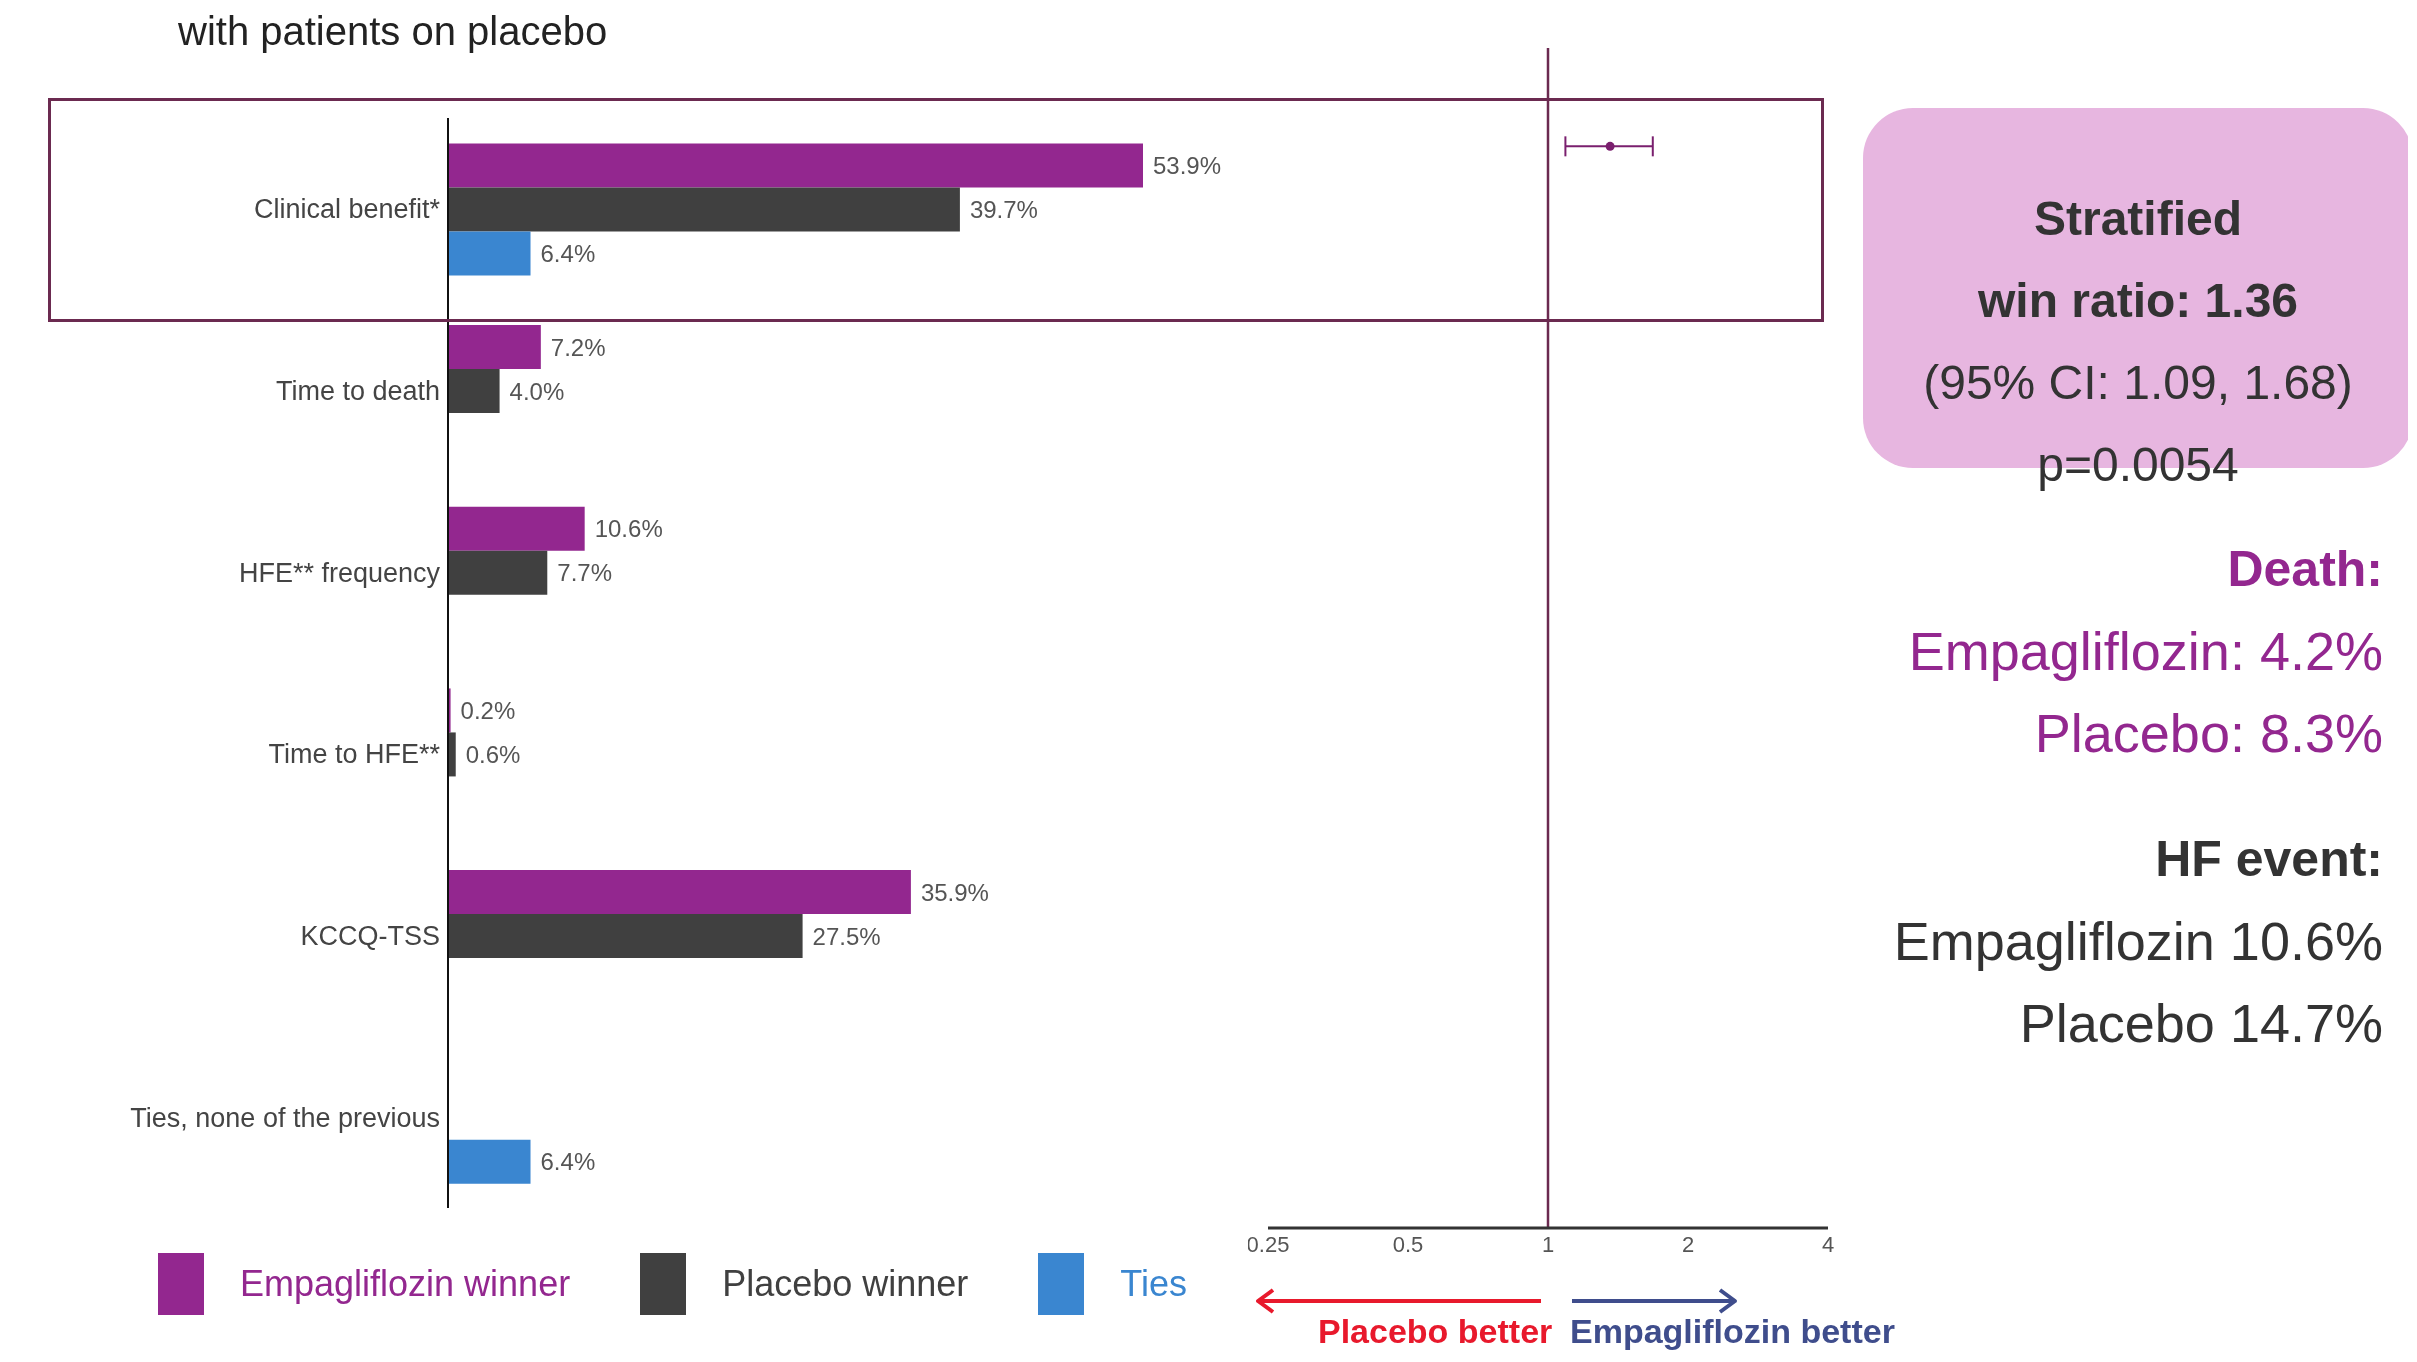 The width and height of the screenshot is (2417, 1362). I want to click on x-tick-label: 4, so click(1828, 1244).